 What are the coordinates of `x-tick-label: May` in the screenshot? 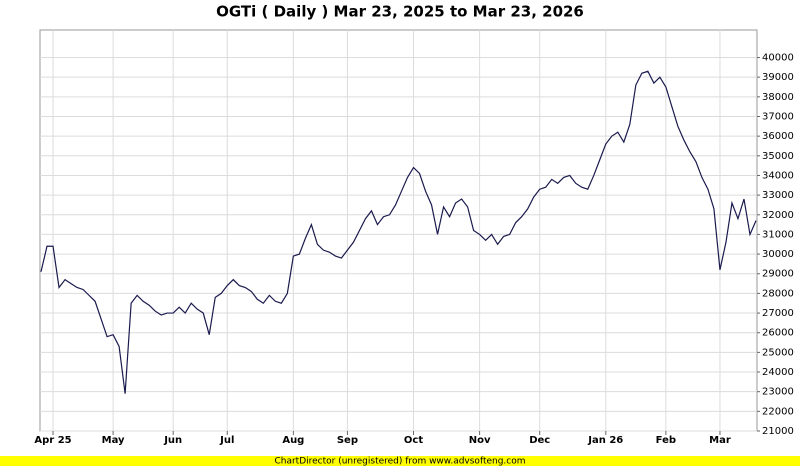 It's located at (113, 440).